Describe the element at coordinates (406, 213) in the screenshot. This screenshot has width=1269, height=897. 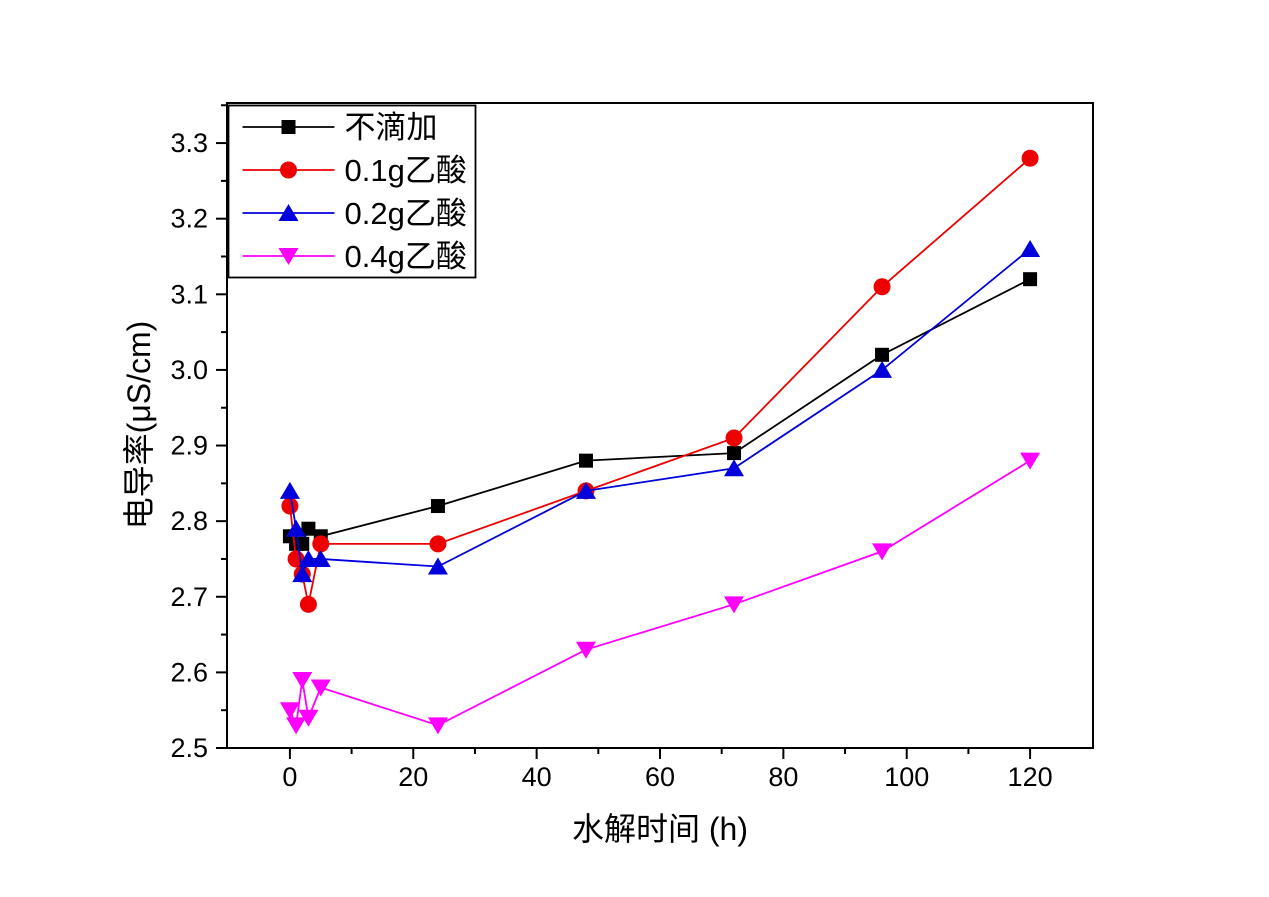
I see `legend-label-2: 0.2g乙酸` at that location.